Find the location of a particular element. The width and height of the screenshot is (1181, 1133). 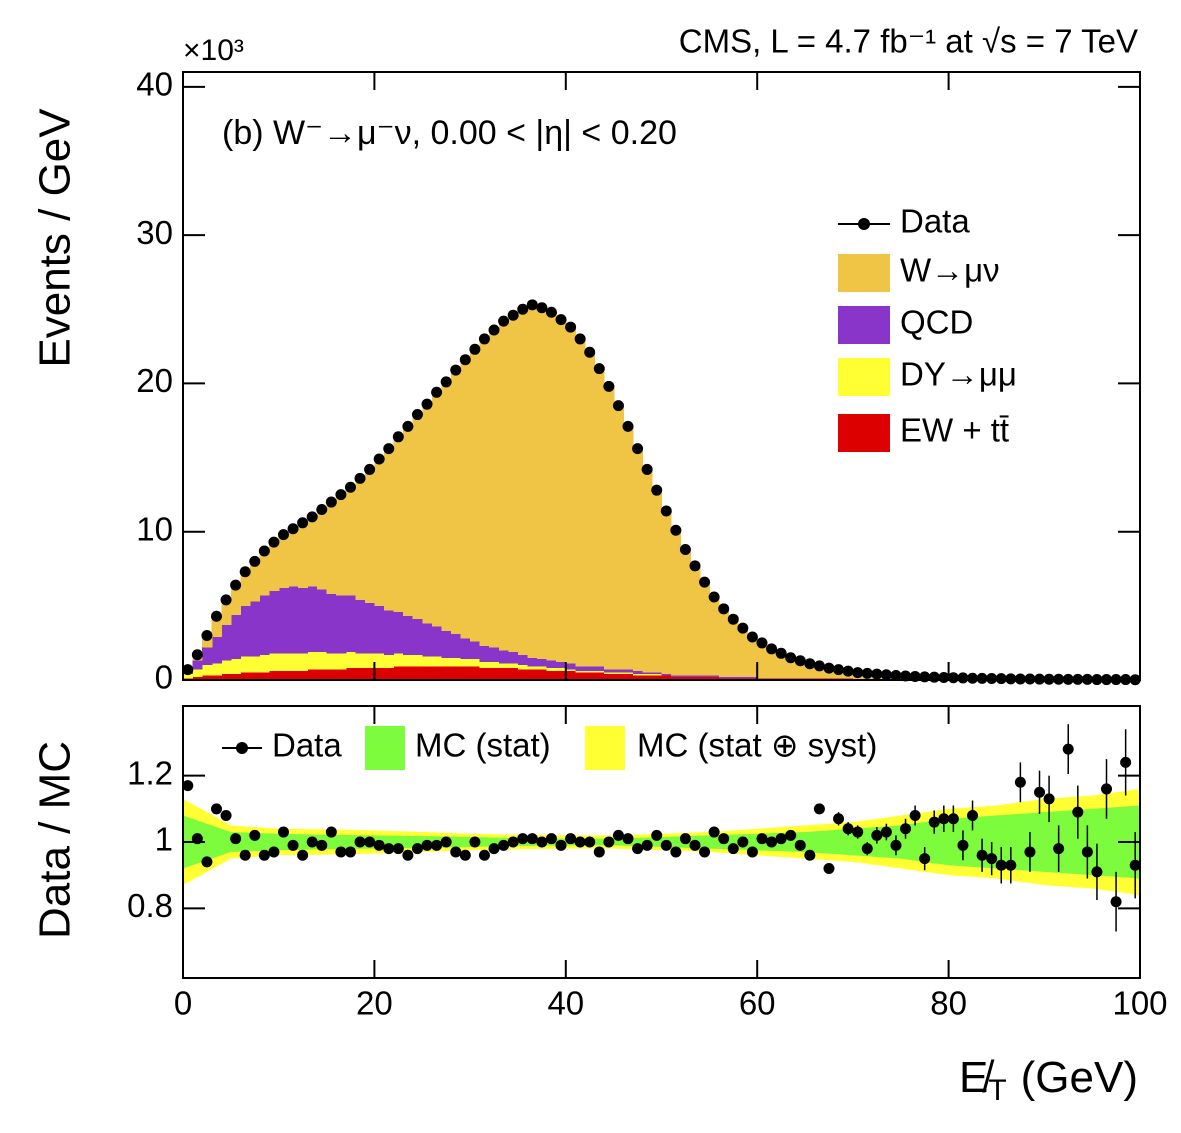

legend-label: QCD is located at coordinates (936, 322).